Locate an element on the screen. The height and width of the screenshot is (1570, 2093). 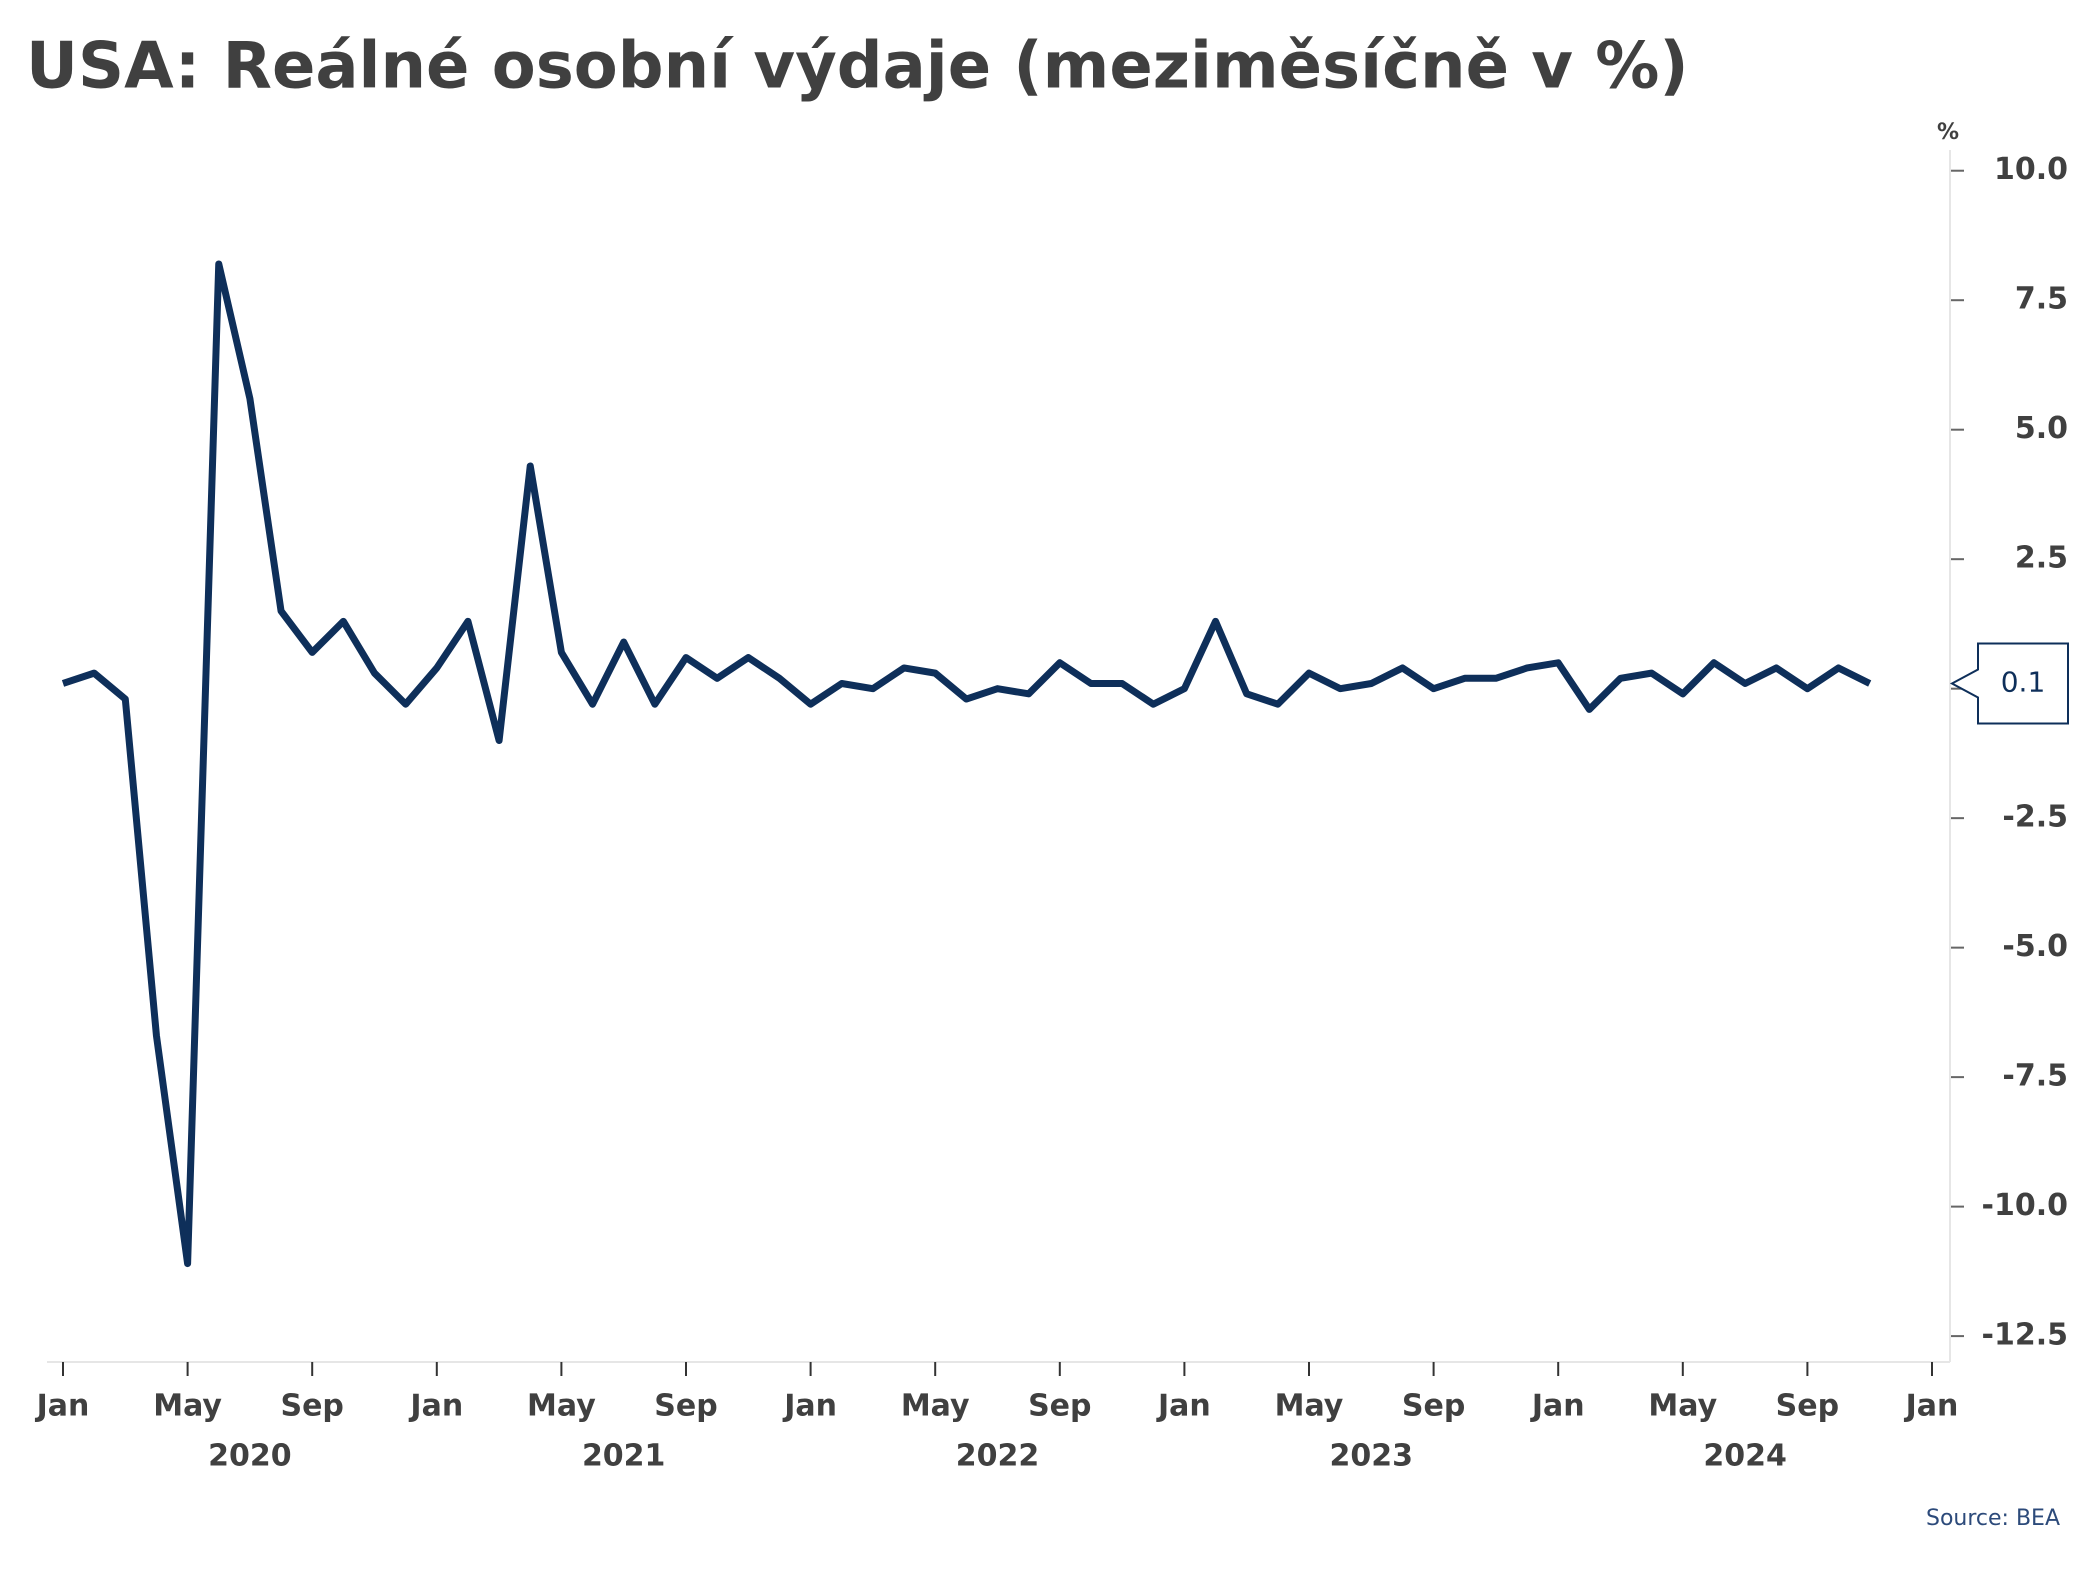
year-label: 2023 is located at coordinates (1372, 1456).